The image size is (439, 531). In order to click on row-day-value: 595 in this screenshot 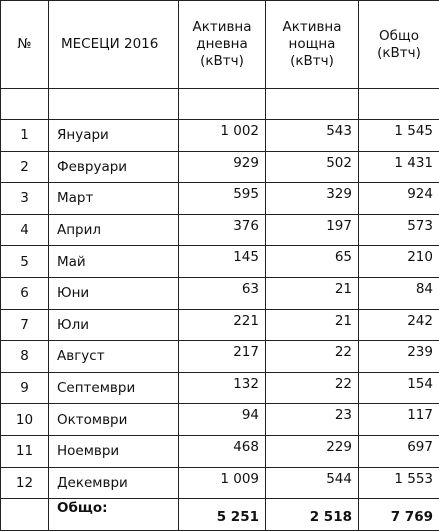, I will do `click(222, 199)`.